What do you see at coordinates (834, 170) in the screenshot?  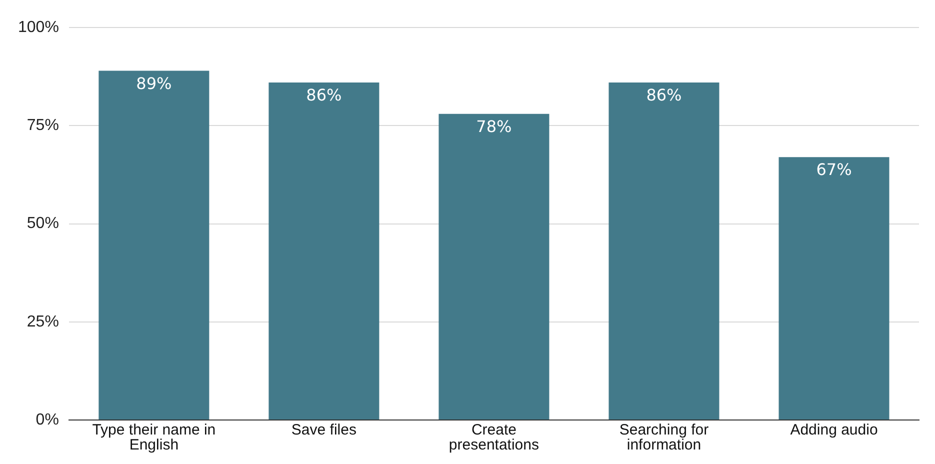 I see `data-label: 67%` at bounding box center [834, 170].